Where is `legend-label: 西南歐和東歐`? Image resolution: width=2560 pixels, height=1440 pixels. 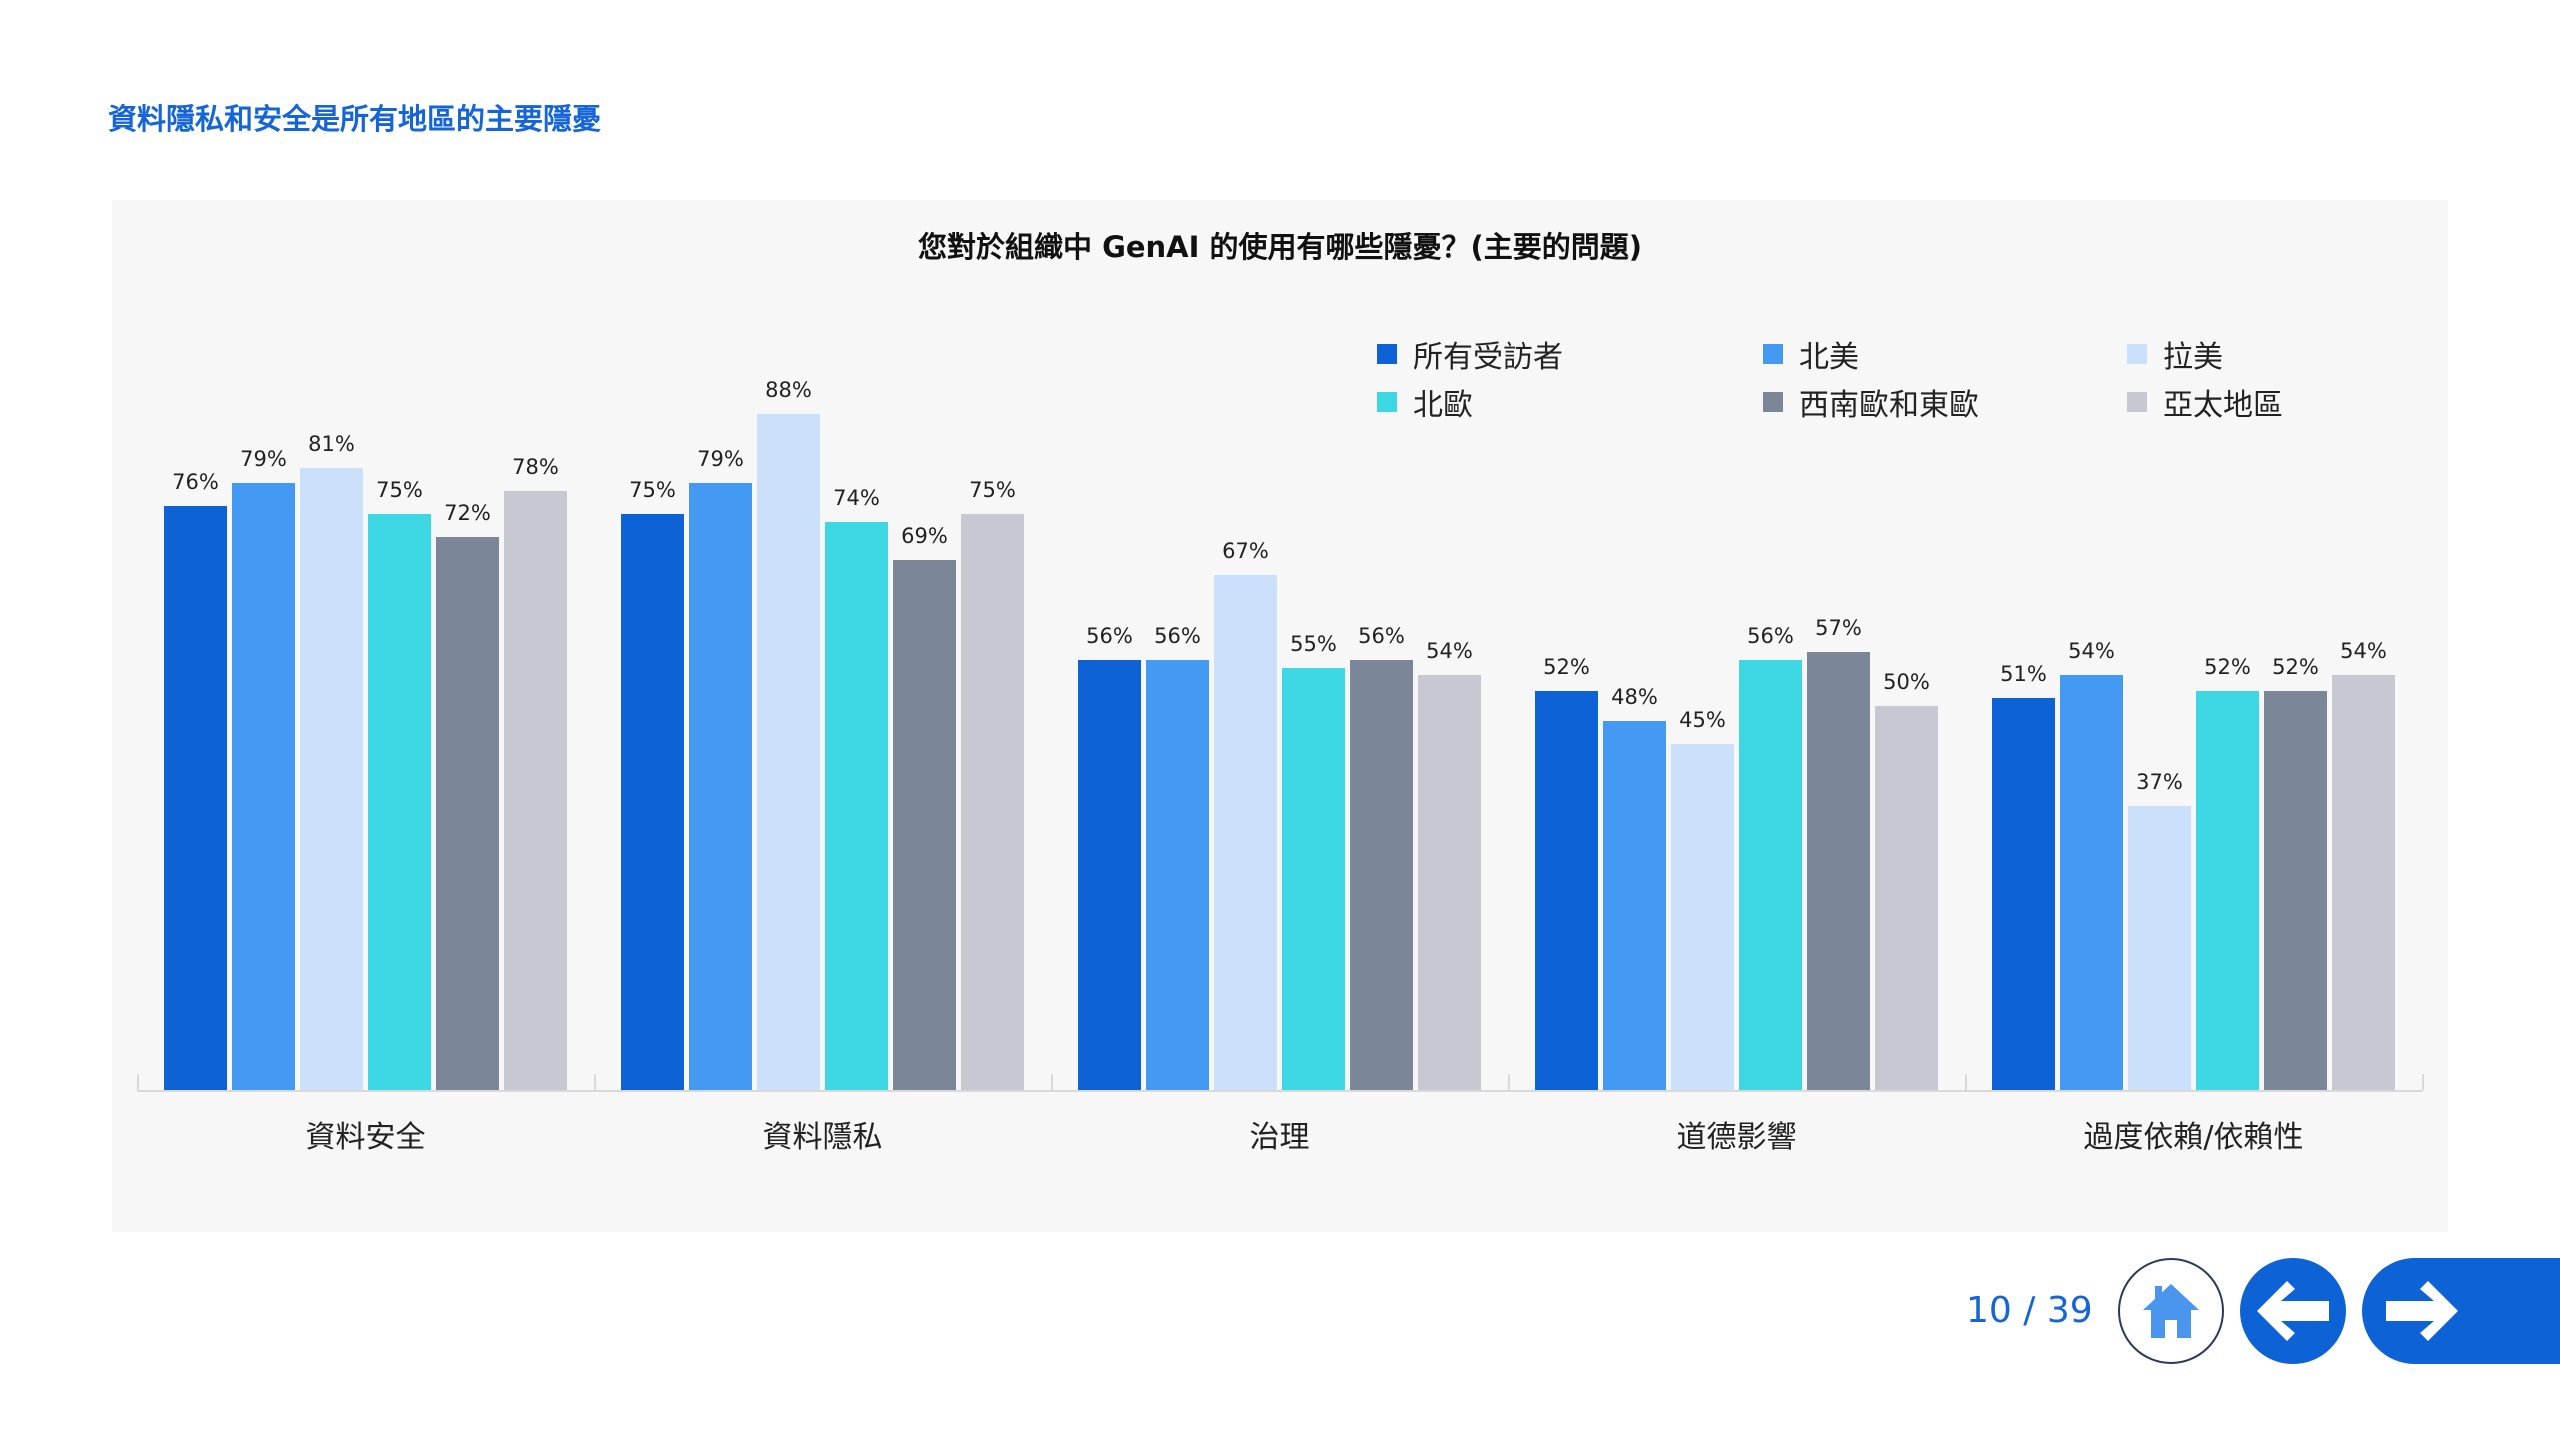 legend-label: 西南歐和東歐 is located at coordinates (1889, 405).